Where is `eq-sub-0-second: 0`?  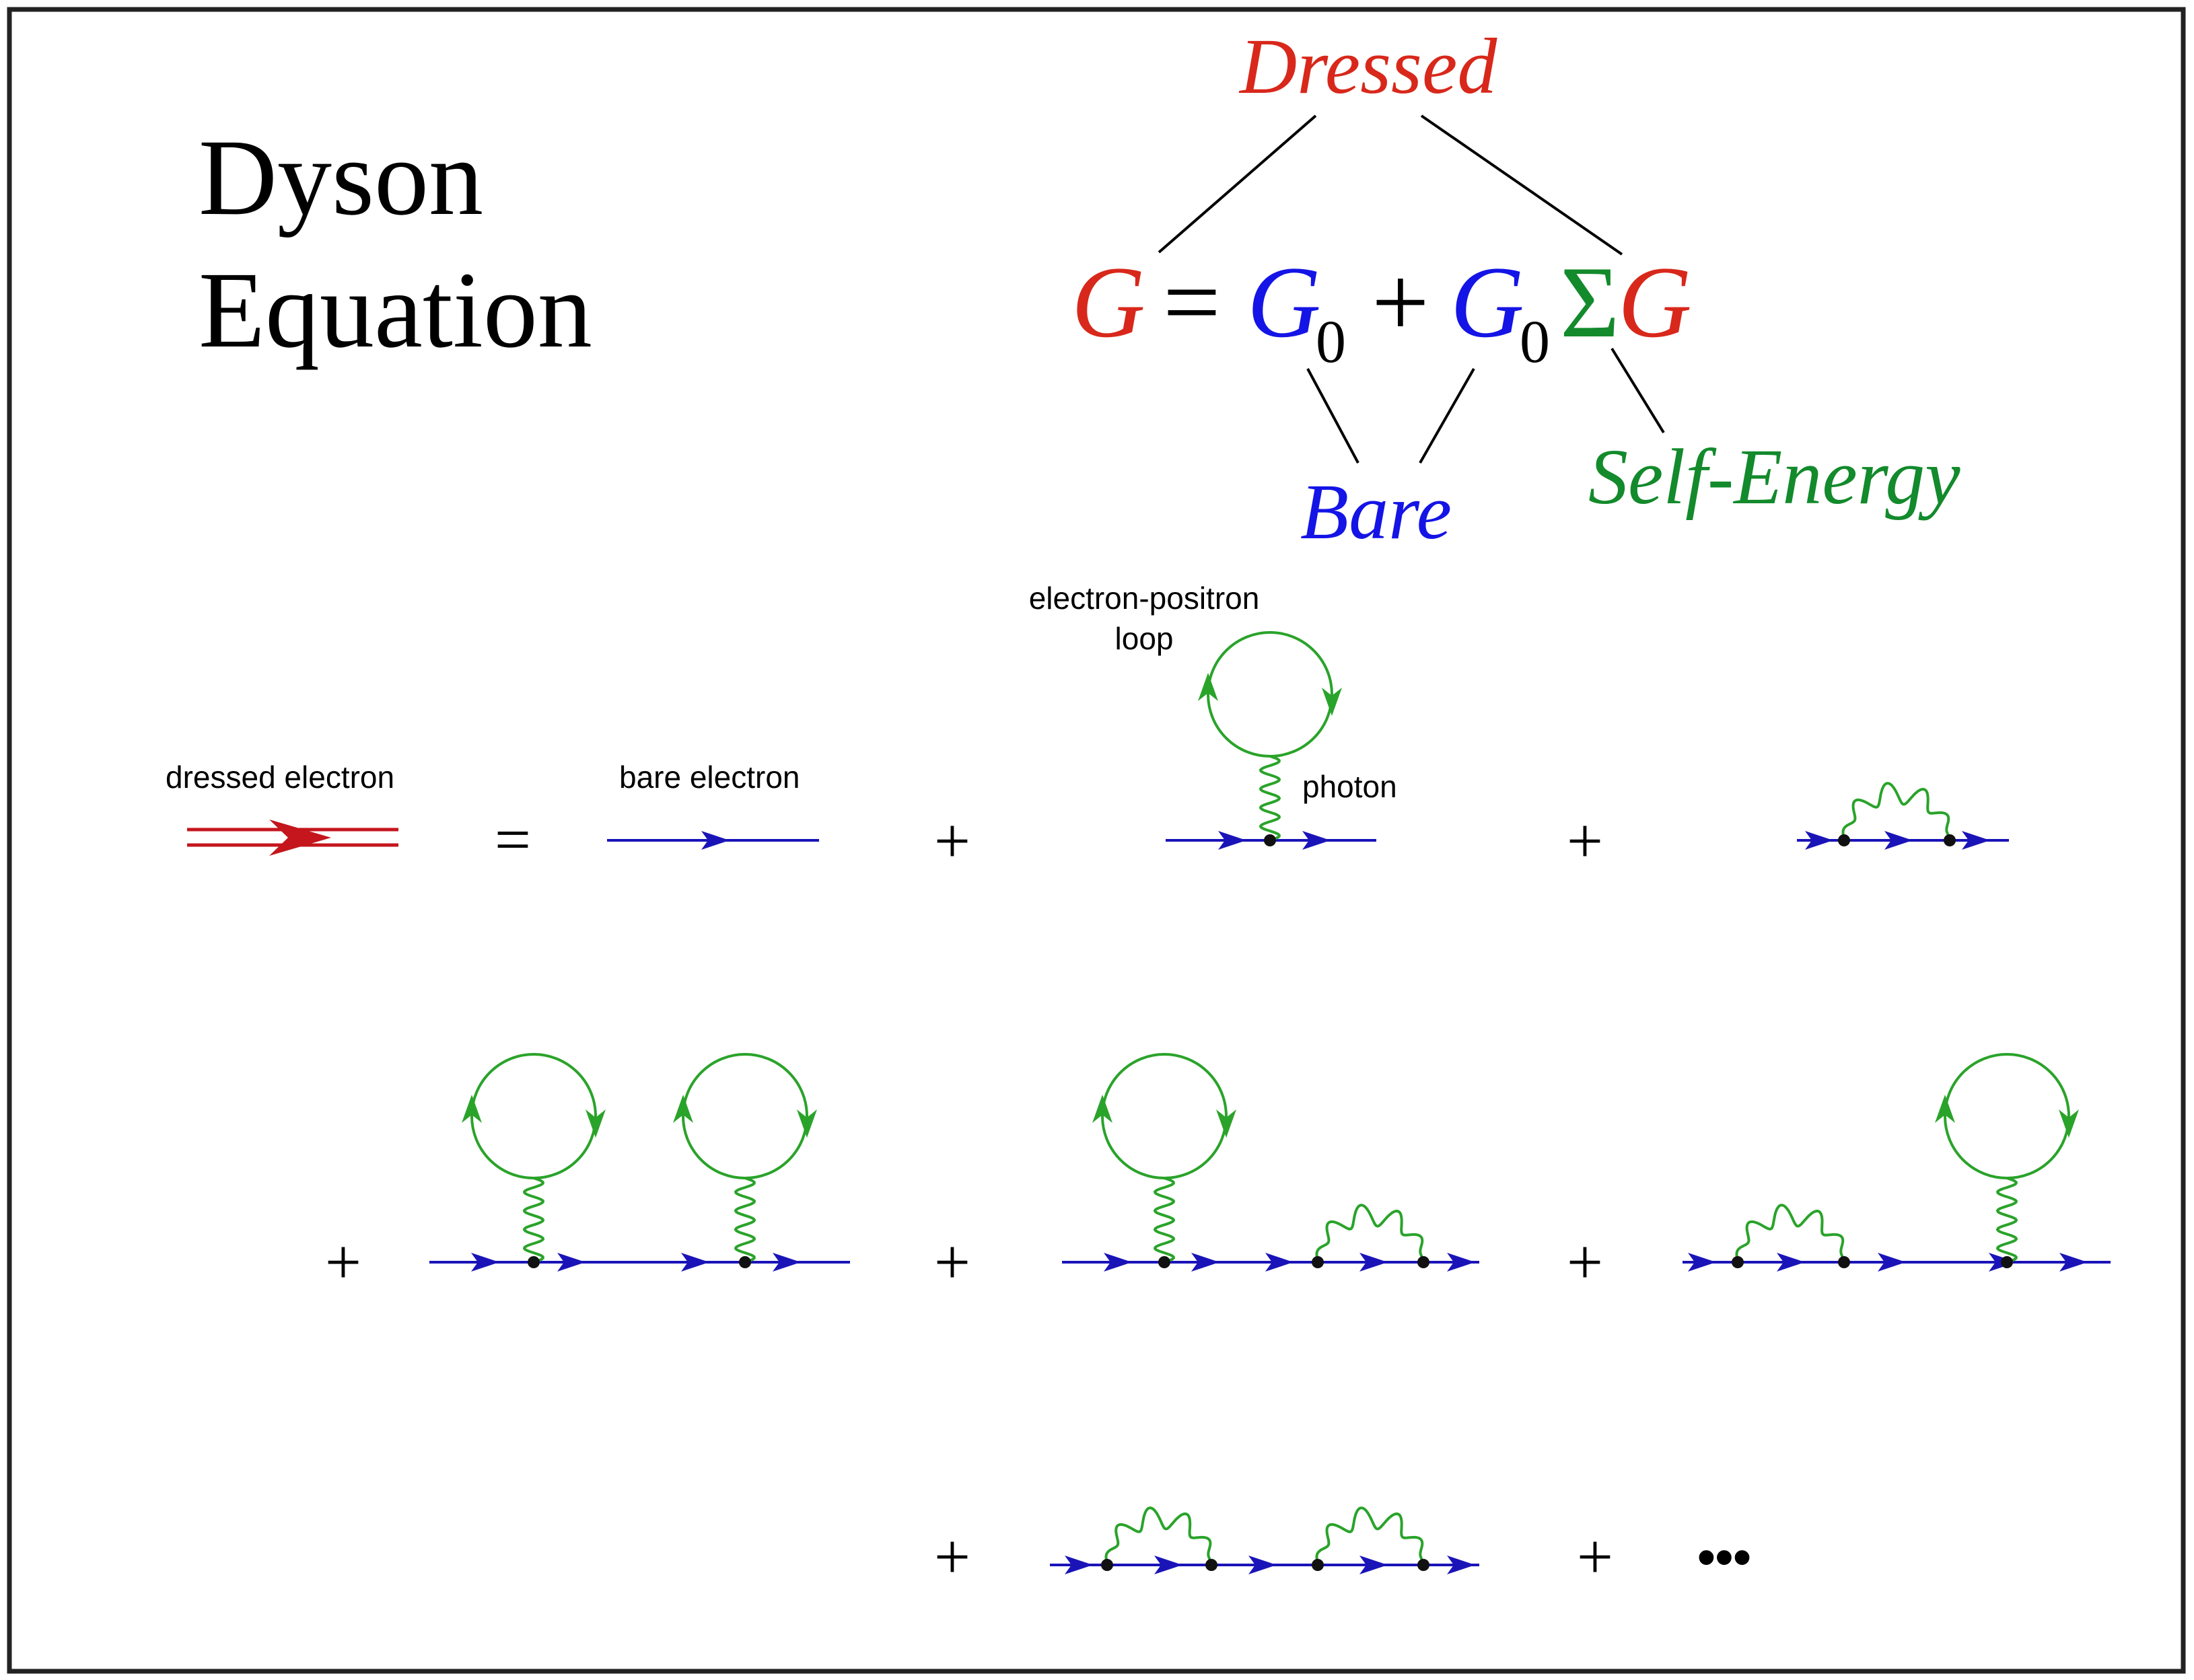 eq-sub-0-second: 0 is located at coordinates (1535, 342).